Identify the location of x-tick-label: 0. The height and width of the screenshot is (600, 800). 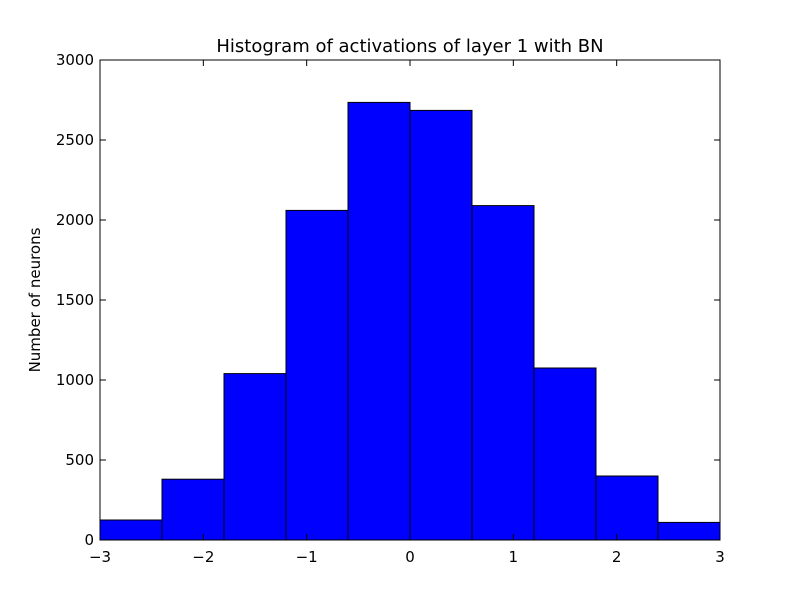
(410, 557).